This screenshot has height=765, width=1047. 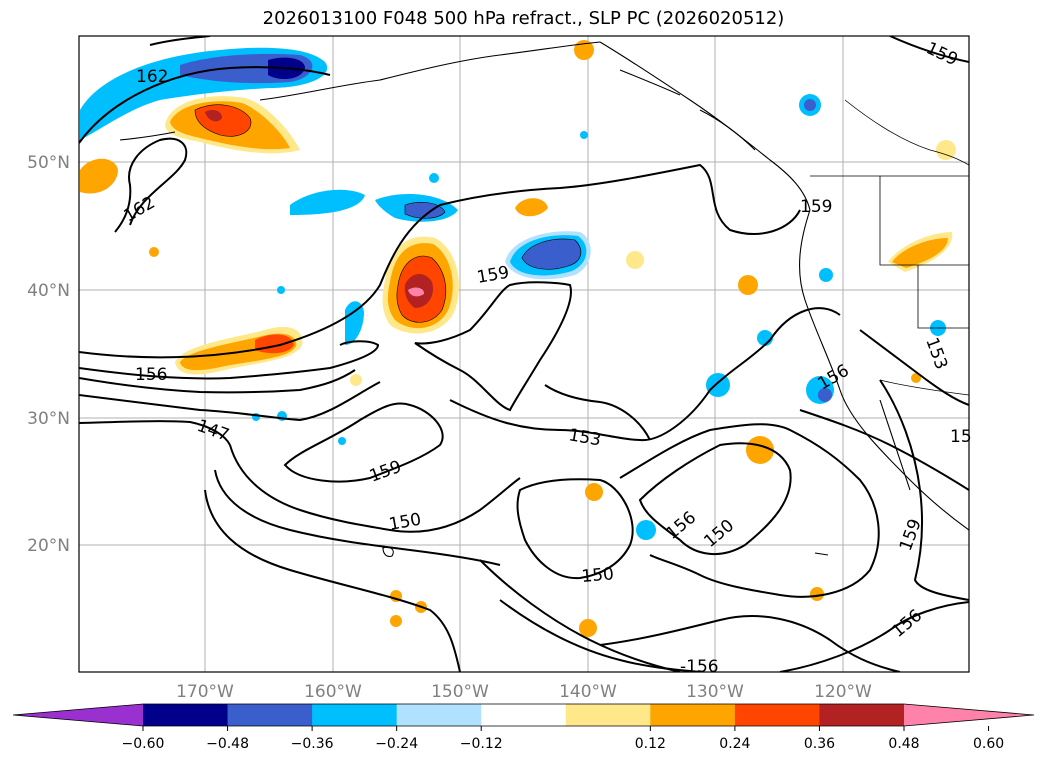 What do you see at coordinates (734, 744) in the screenshot?
I see `colorbar-tick-label: 0.24` at bounding box center [734, 744].